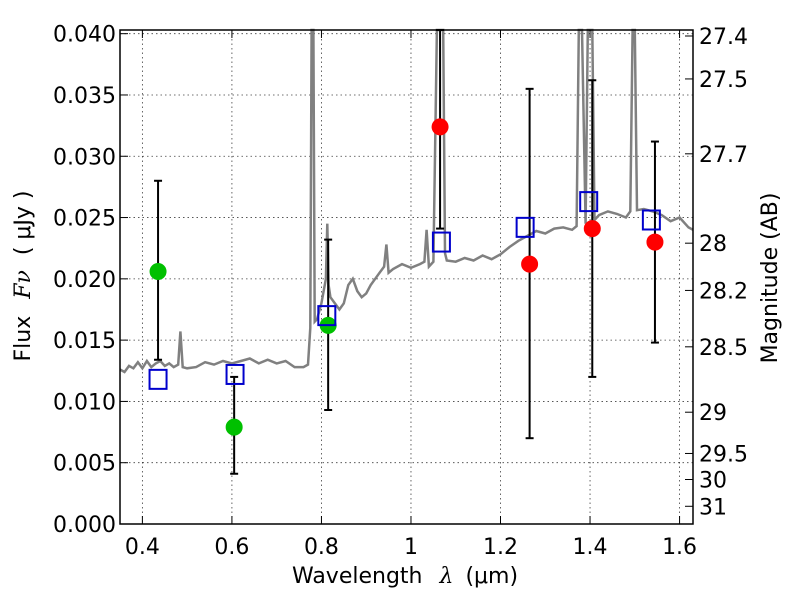  What do you see at coordinates (142, 547) in the screenshot?
I see `x-tick-label: 0.4` at bounding box center [142, 547].